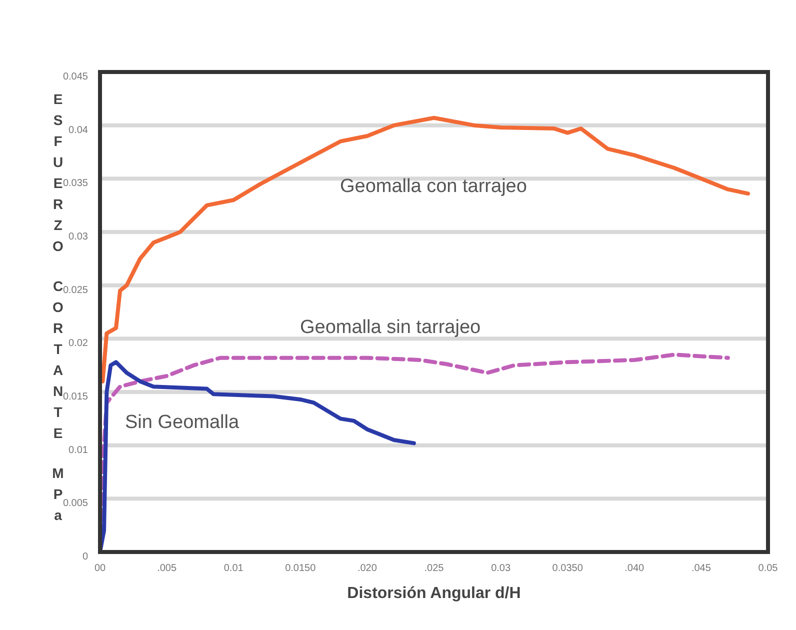 This screenshot has width=796, height=630. I want to click on y-tick-label: 0.01, so click(78, 450).